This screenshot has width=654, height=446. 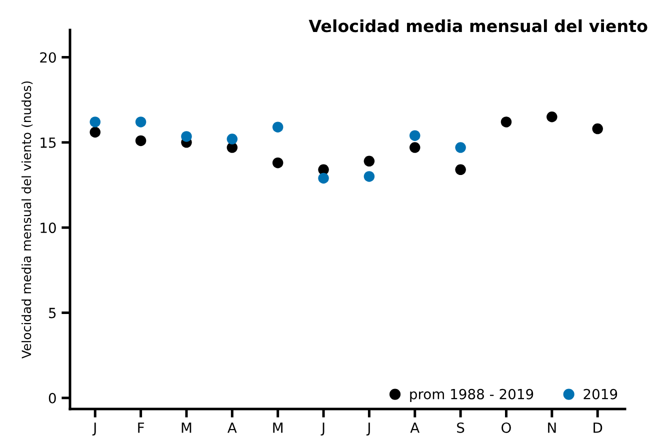 What do you see at coordinates (141, 427) in the screenshot?
I see `x-tick-label: F` at bounding box center [141, 427].